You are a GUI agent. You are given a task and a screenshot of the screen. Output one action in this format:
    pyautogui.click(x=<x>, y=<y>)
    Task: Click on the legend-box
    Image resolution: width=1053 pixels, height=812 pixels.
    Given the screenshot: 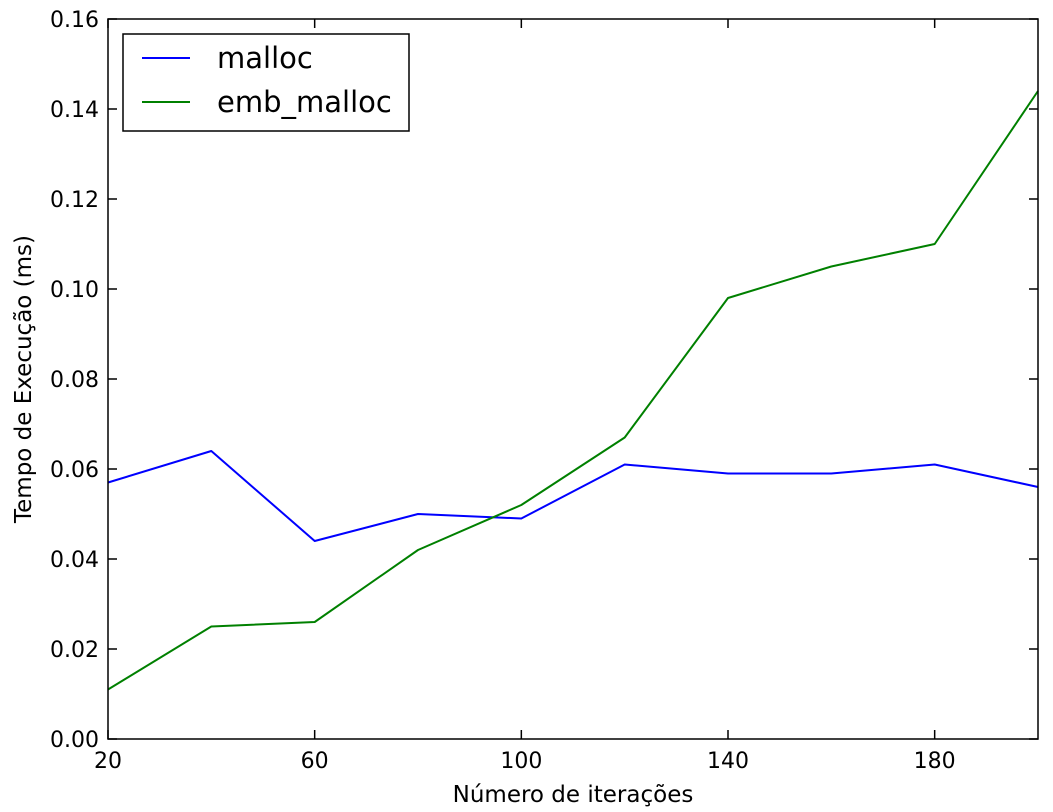 What is the action you would take?
    pyautogui.click(x=266, y=82)
    